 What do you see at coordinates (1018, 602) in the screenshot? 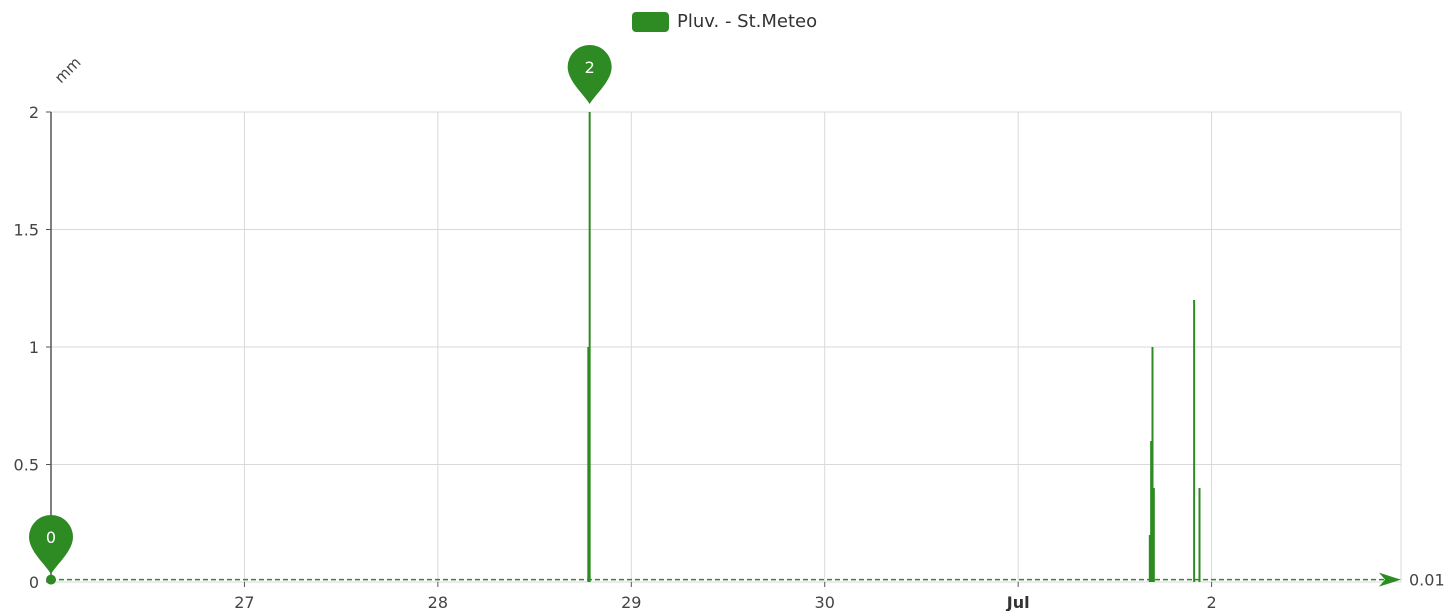
I see `x-tick-label: Jul` at bounding box center [1018, 602].